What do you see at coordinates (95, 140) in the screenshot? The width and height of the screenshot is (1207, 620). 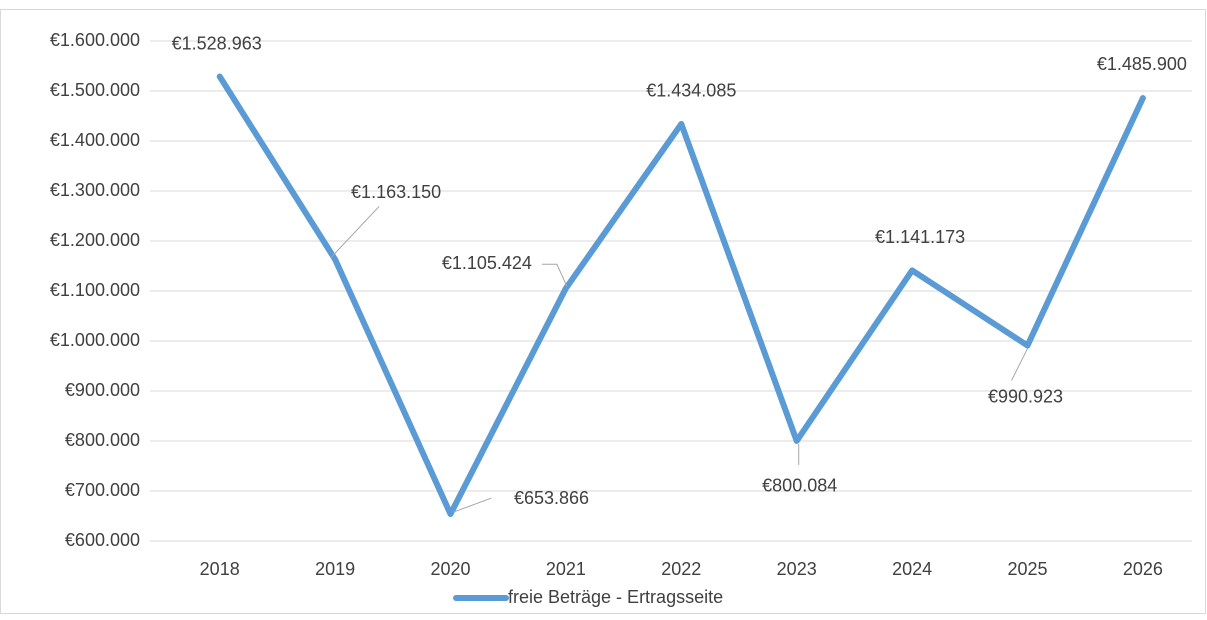 I see `y-tick-label: €1.400.000` at bounding box center [95, 140].